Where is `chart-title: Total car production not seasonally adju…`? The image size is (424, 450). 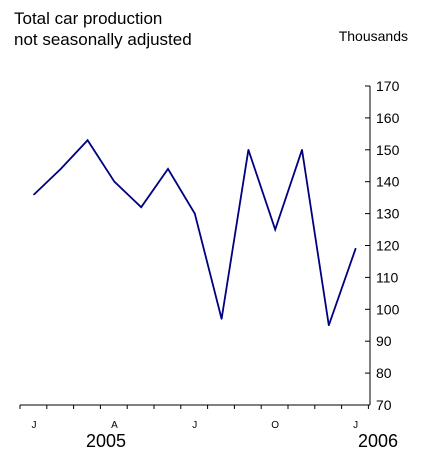
chart-title: Total car production not seasonally adju… is located at coordinates (103, 29).